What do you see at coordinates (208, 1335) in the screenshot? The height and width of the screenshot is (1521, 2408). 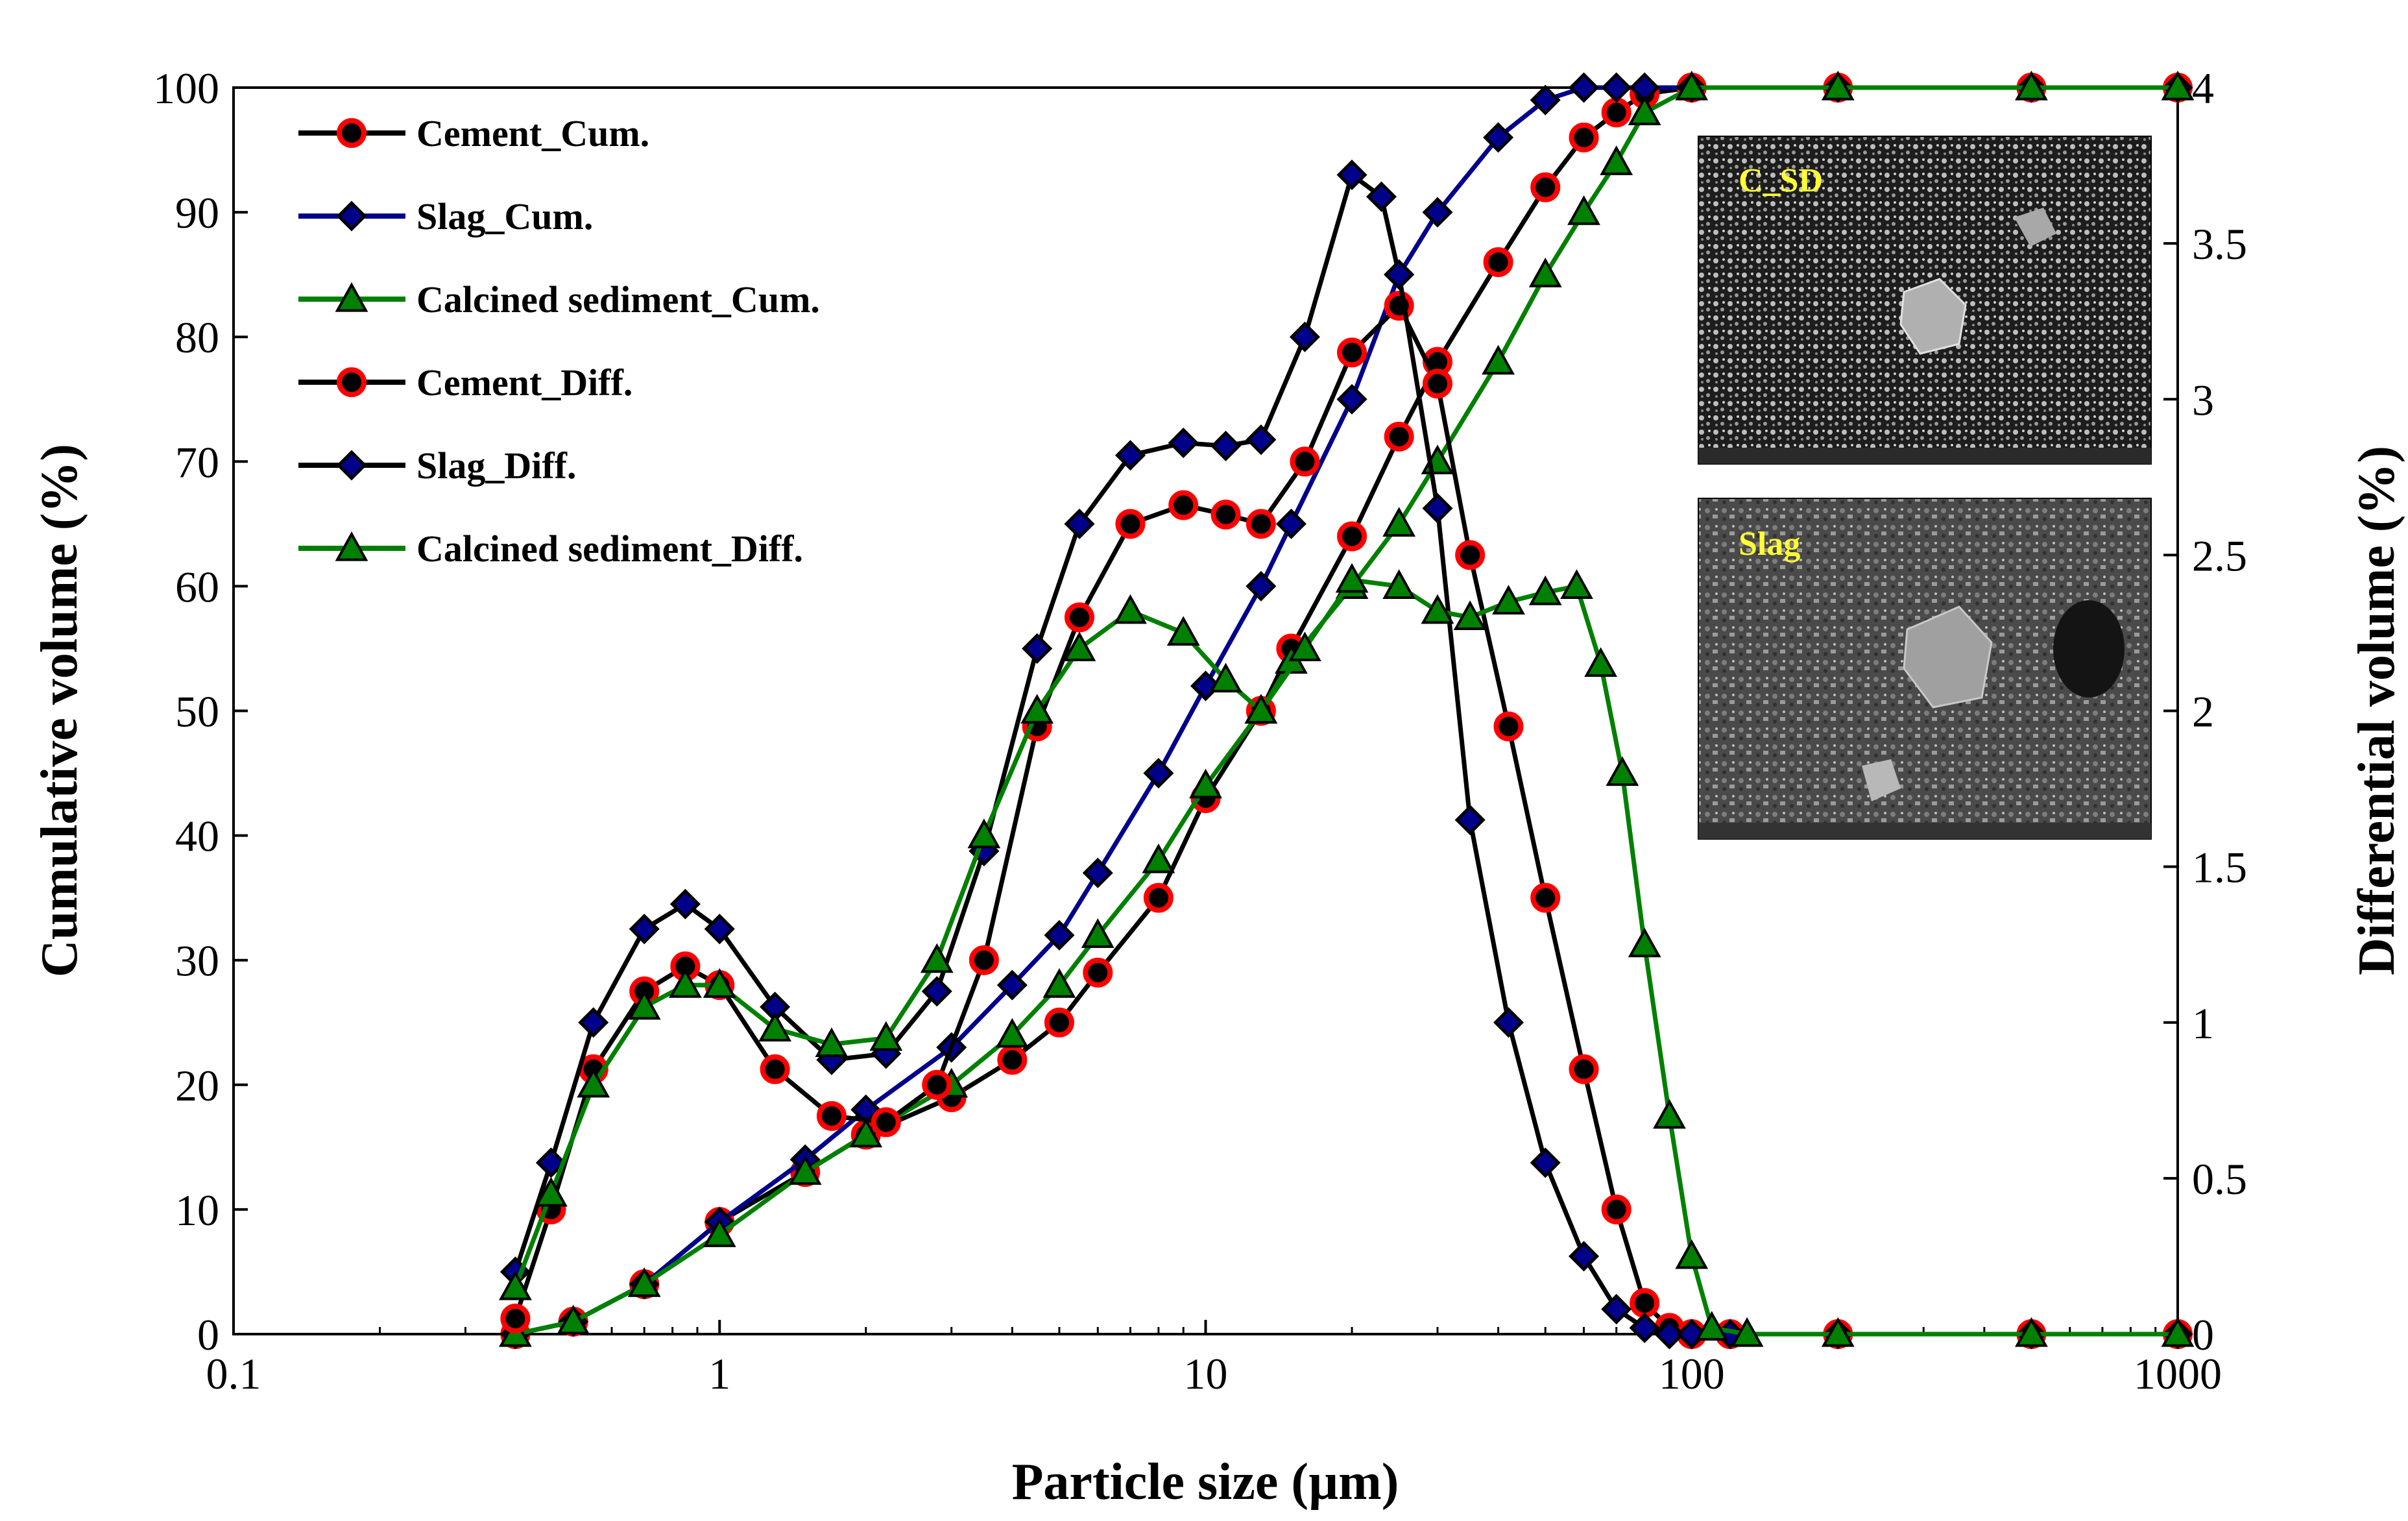 I see `y-tick-label: 0` at bounding box center [208, 1335].